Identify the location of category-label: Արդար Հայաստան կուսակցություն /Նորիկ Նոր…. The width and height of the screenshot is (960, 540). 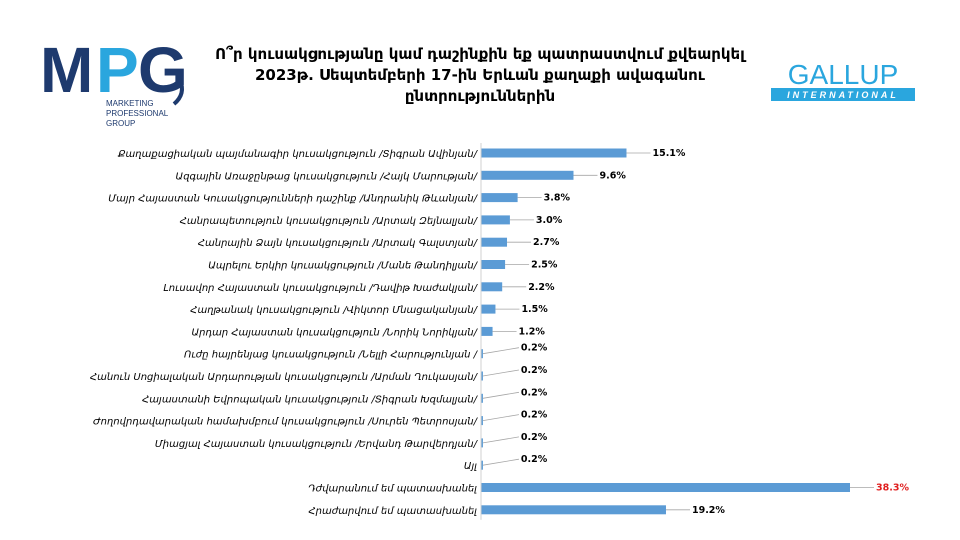
(334, 332).